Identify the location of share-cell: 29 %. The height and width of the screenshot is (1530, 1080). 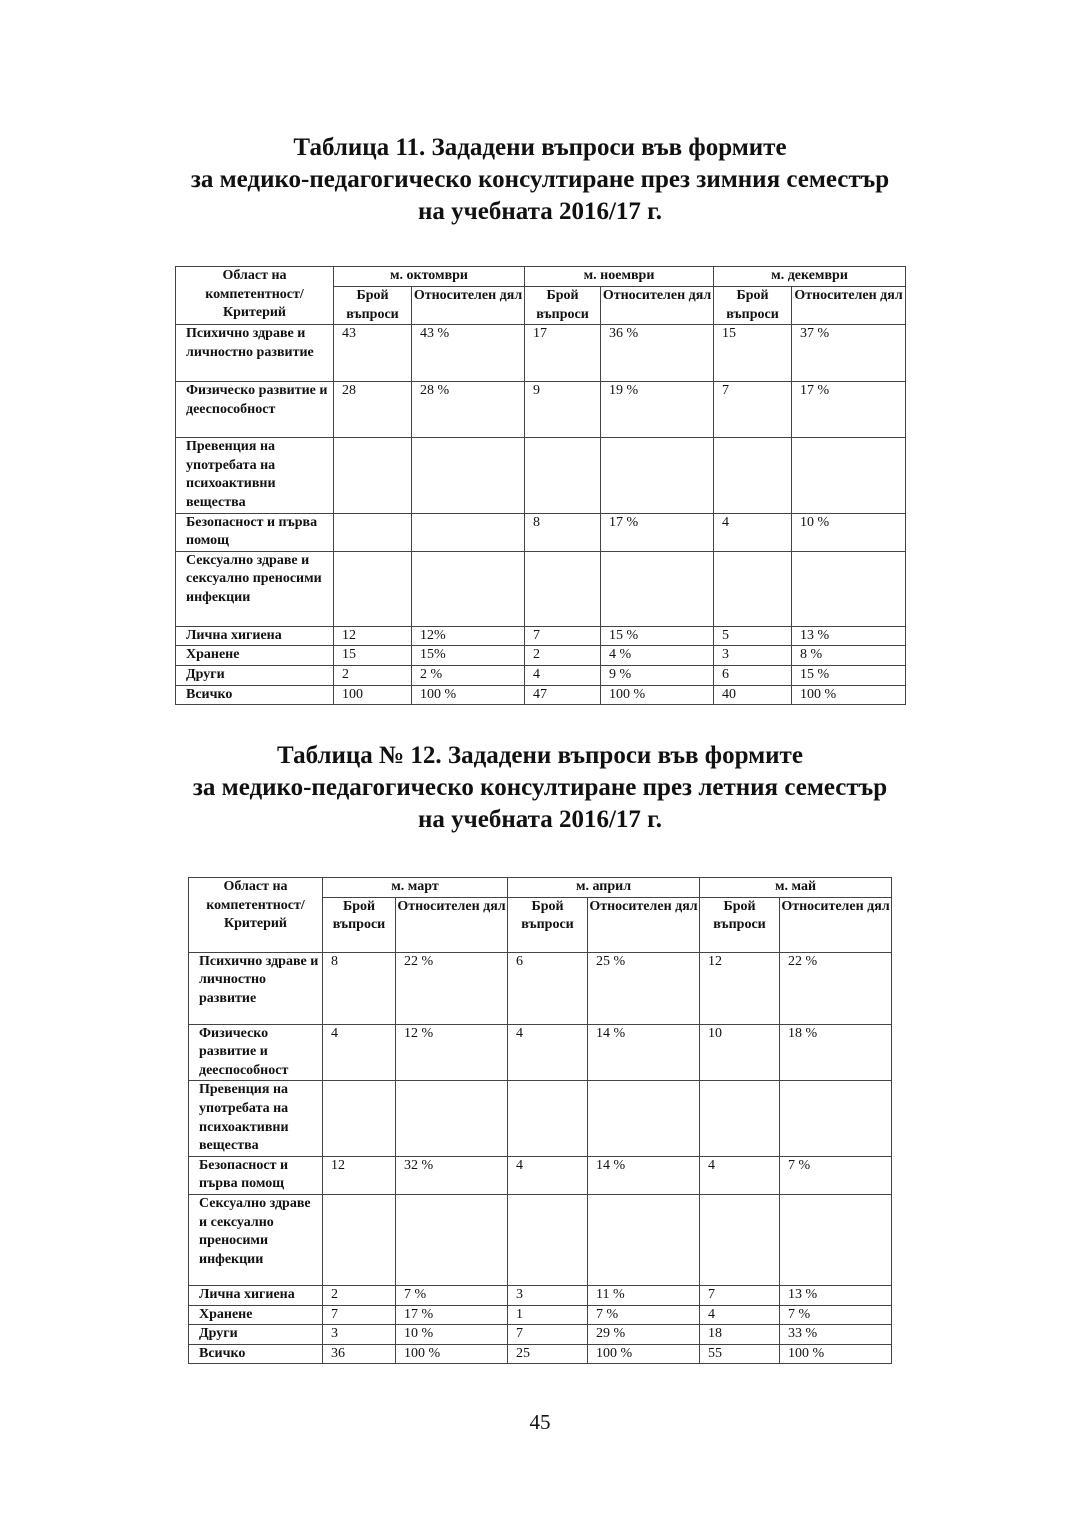
(643, 1334).